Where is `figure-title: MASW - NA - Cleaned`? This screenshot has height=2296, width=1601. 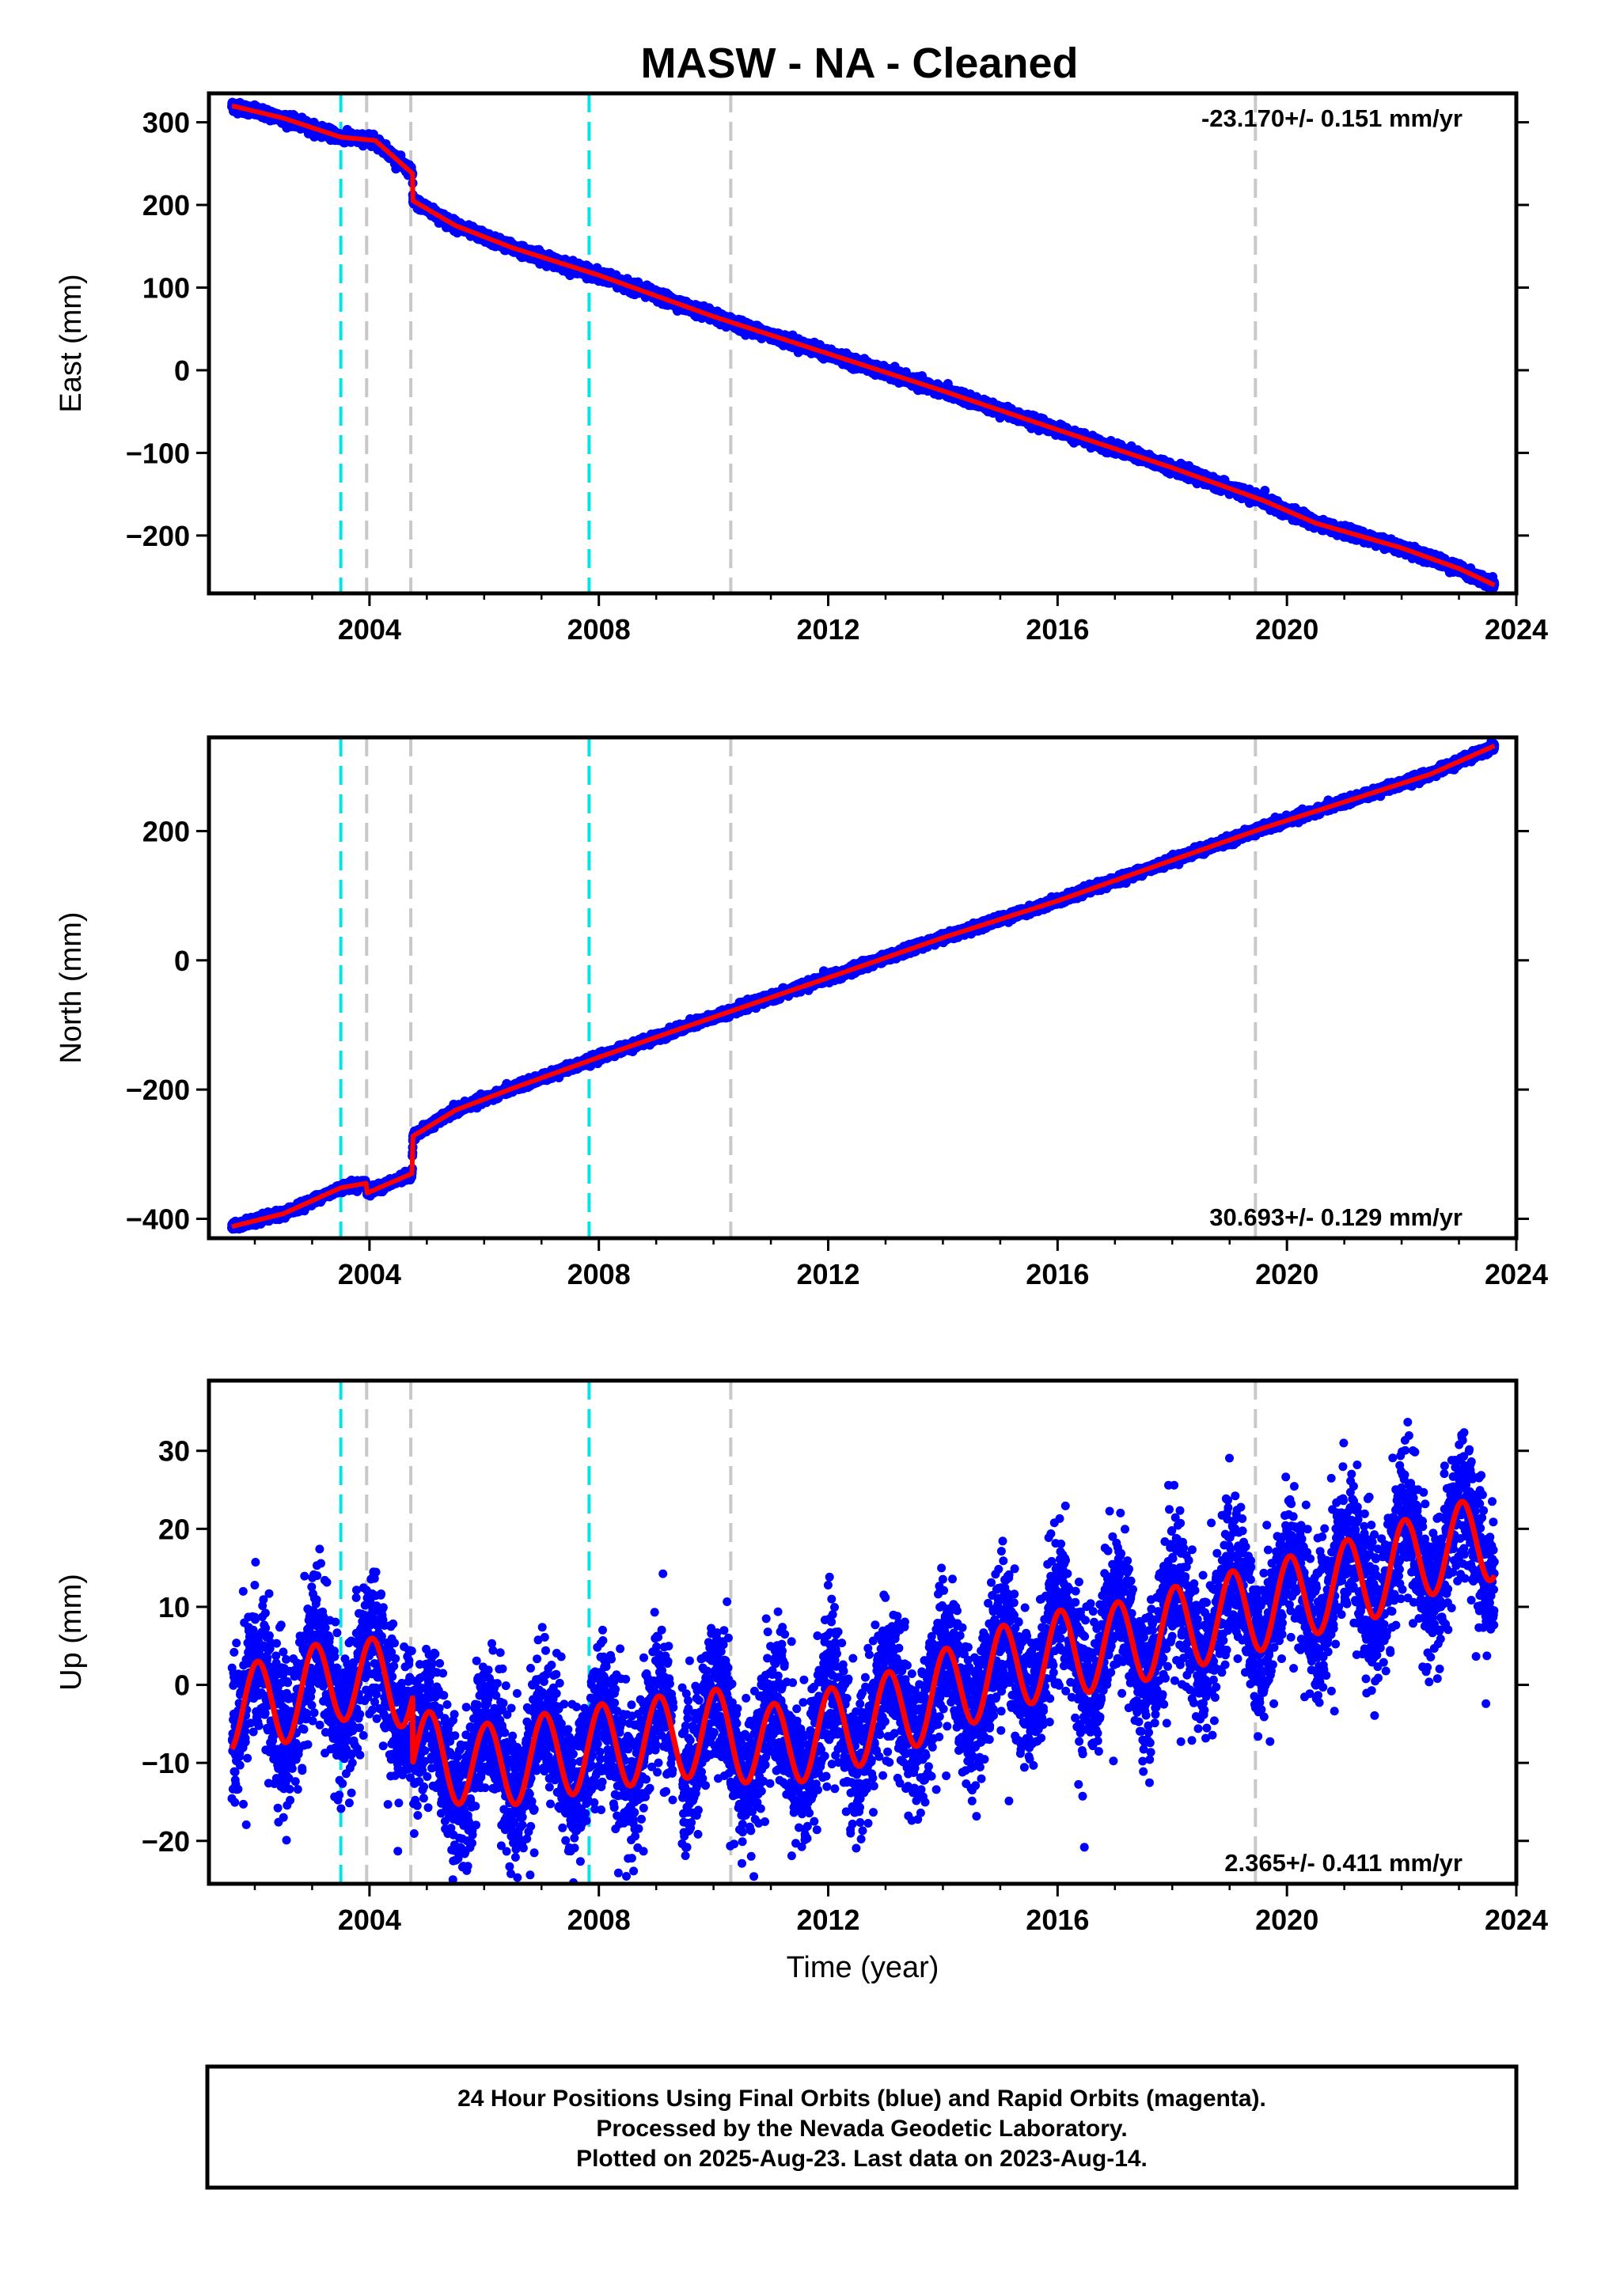
figure-title: MASW - NA - Cleaned is located at coordinates (860, 64).